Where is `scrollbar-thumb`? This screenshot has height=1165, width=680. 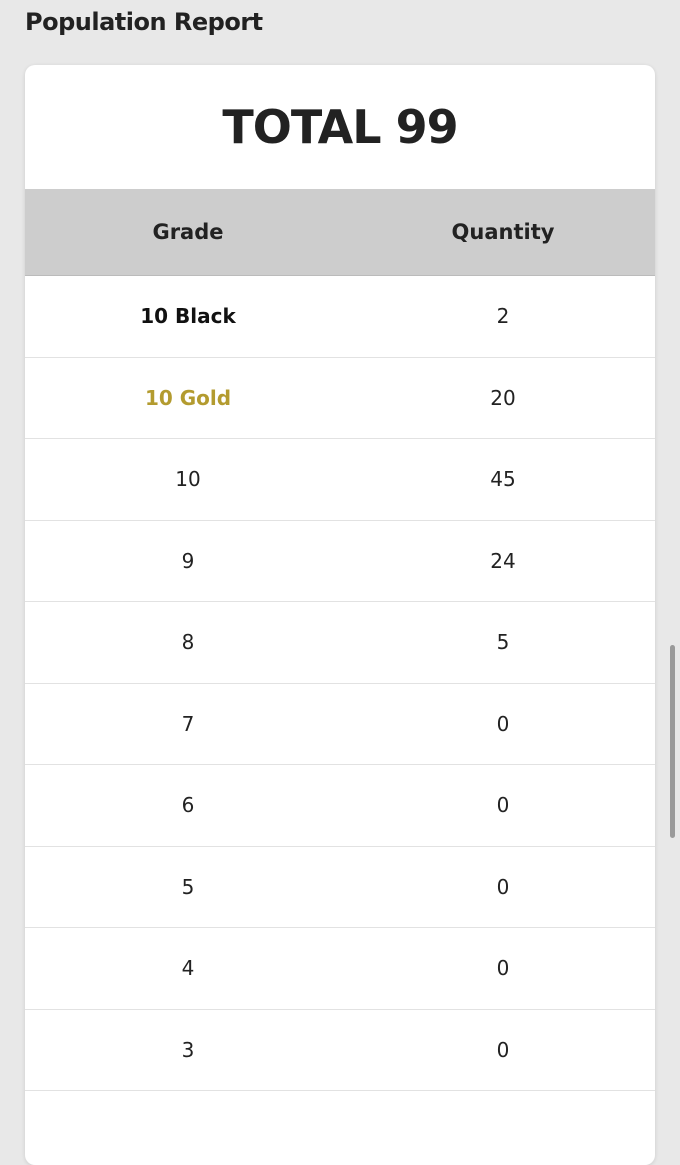 scrollbar-thumb is located at coordinates (672, 741).